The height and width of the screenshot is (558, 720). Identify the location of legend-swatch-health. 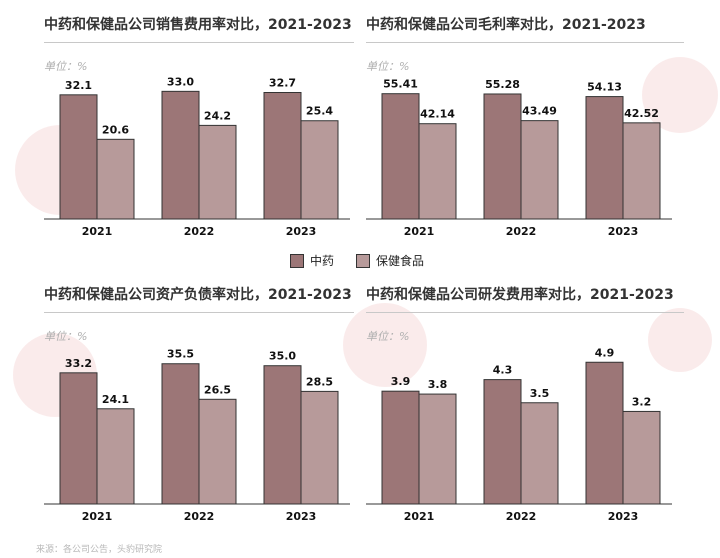
(363, 260).